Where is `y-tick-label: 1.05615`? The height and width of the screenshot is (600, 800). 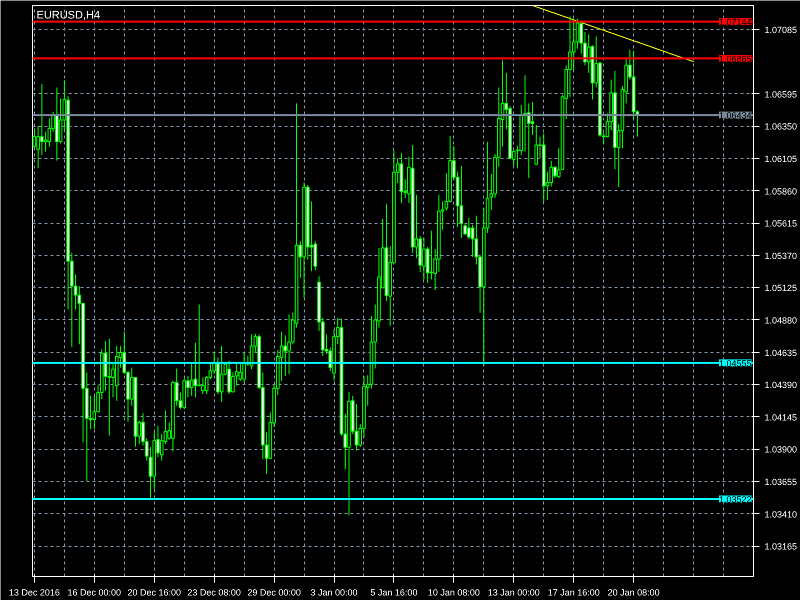
y-tick-label: 1.05615 is located at coordinates (781, 223).